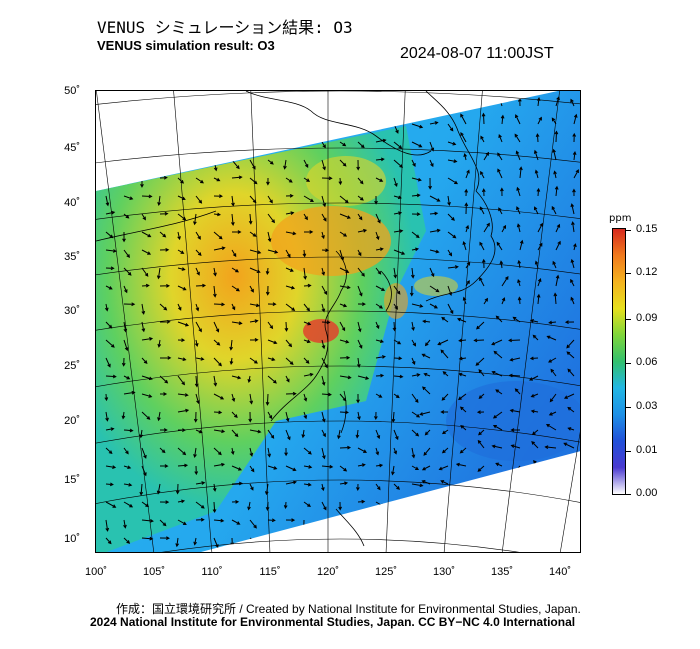  I want to click on lat-tick: 40˚, so click(72, 203).